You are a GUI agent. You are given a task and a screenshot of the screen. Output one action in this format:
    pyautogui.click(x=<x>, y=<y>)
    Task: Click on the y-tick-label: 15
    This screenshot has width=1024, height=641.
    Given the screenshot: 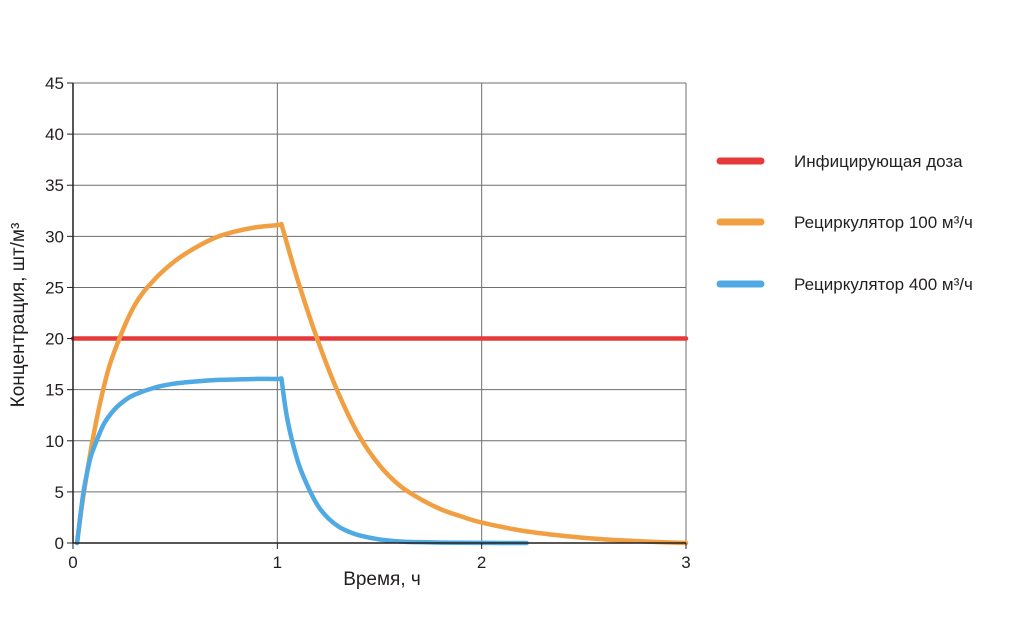 What is the action you would take?
    pyautogui.click(x=54, y=390)
    